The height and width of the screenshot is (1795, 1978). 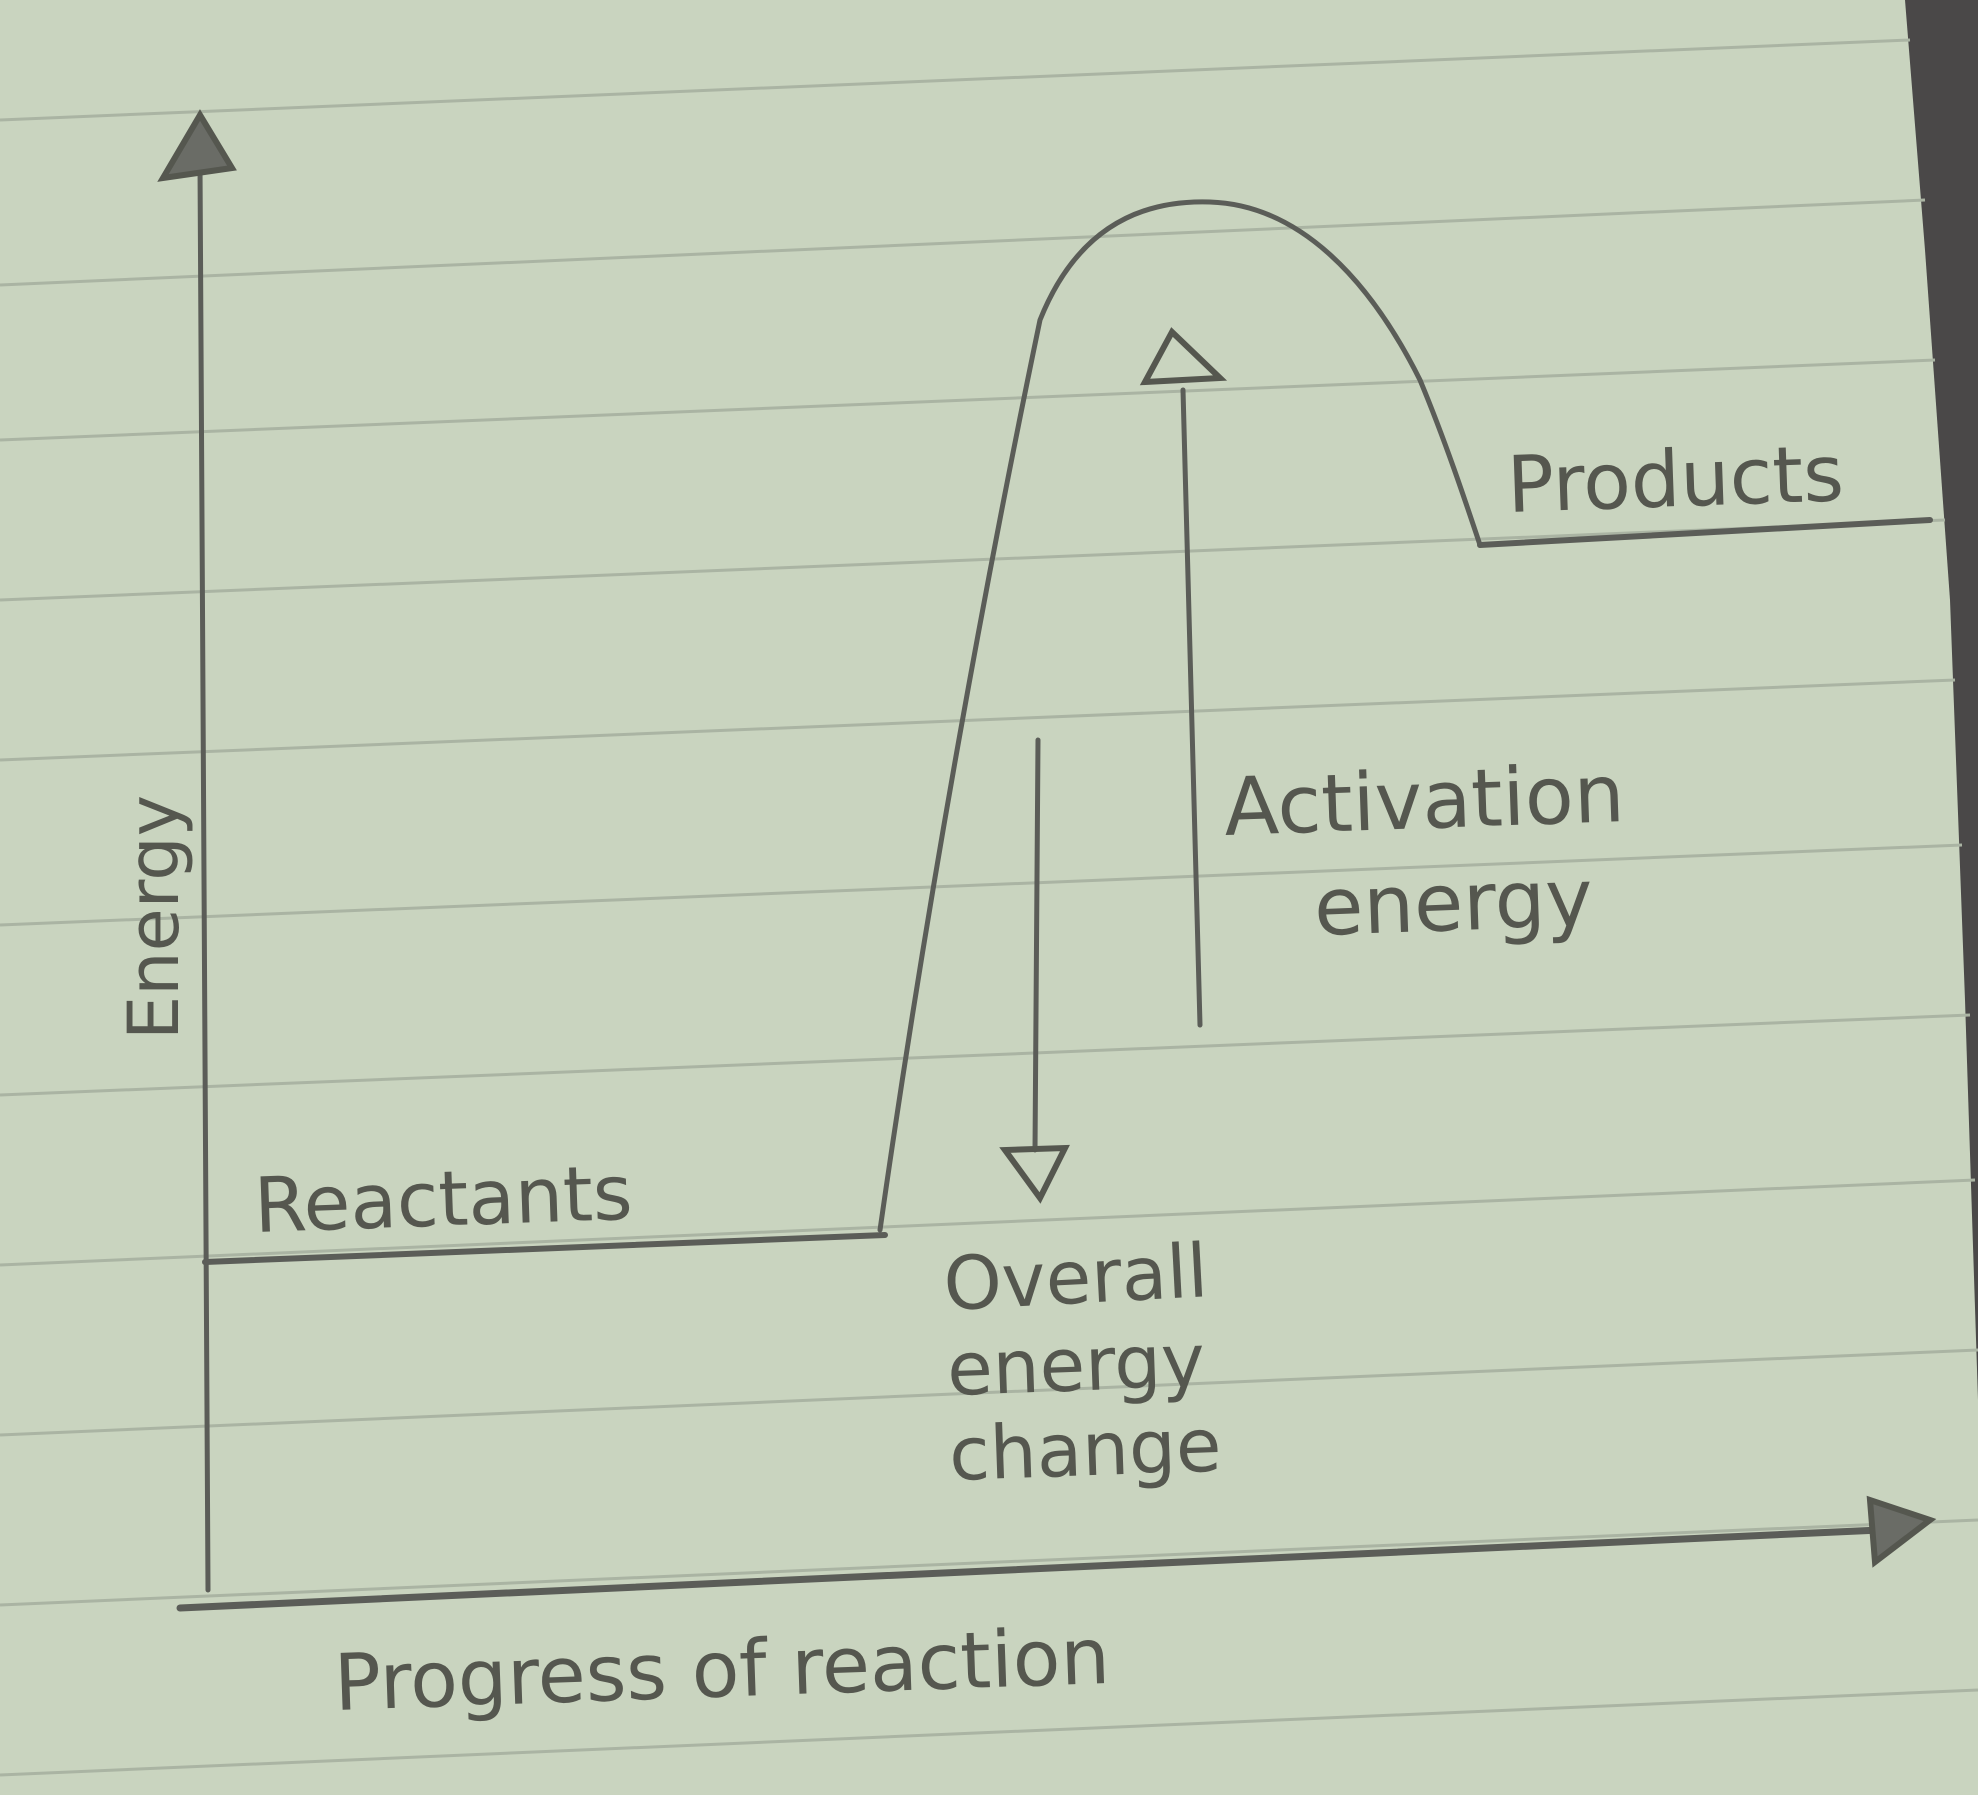 I want to click on overall-label-line2: energy, so click(x=1076, y=1365).